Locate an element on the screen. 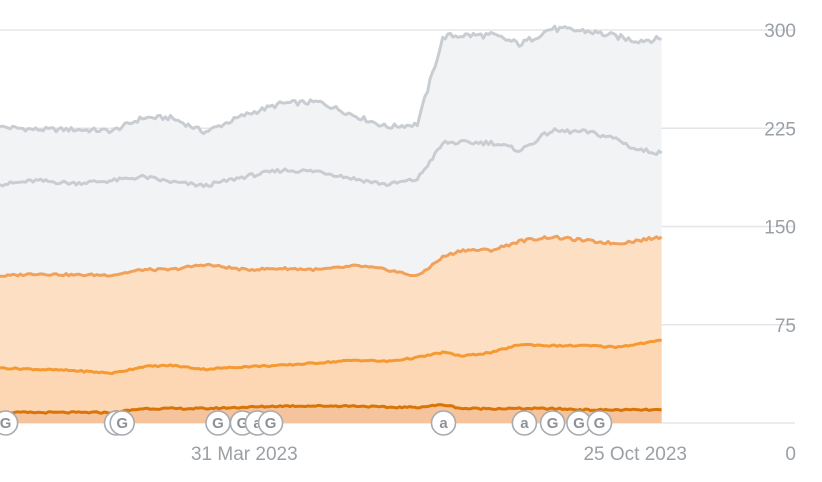 Image resolution: width=822 pixels, height=482 pixels. series-area is located at coordinates (331, 381).